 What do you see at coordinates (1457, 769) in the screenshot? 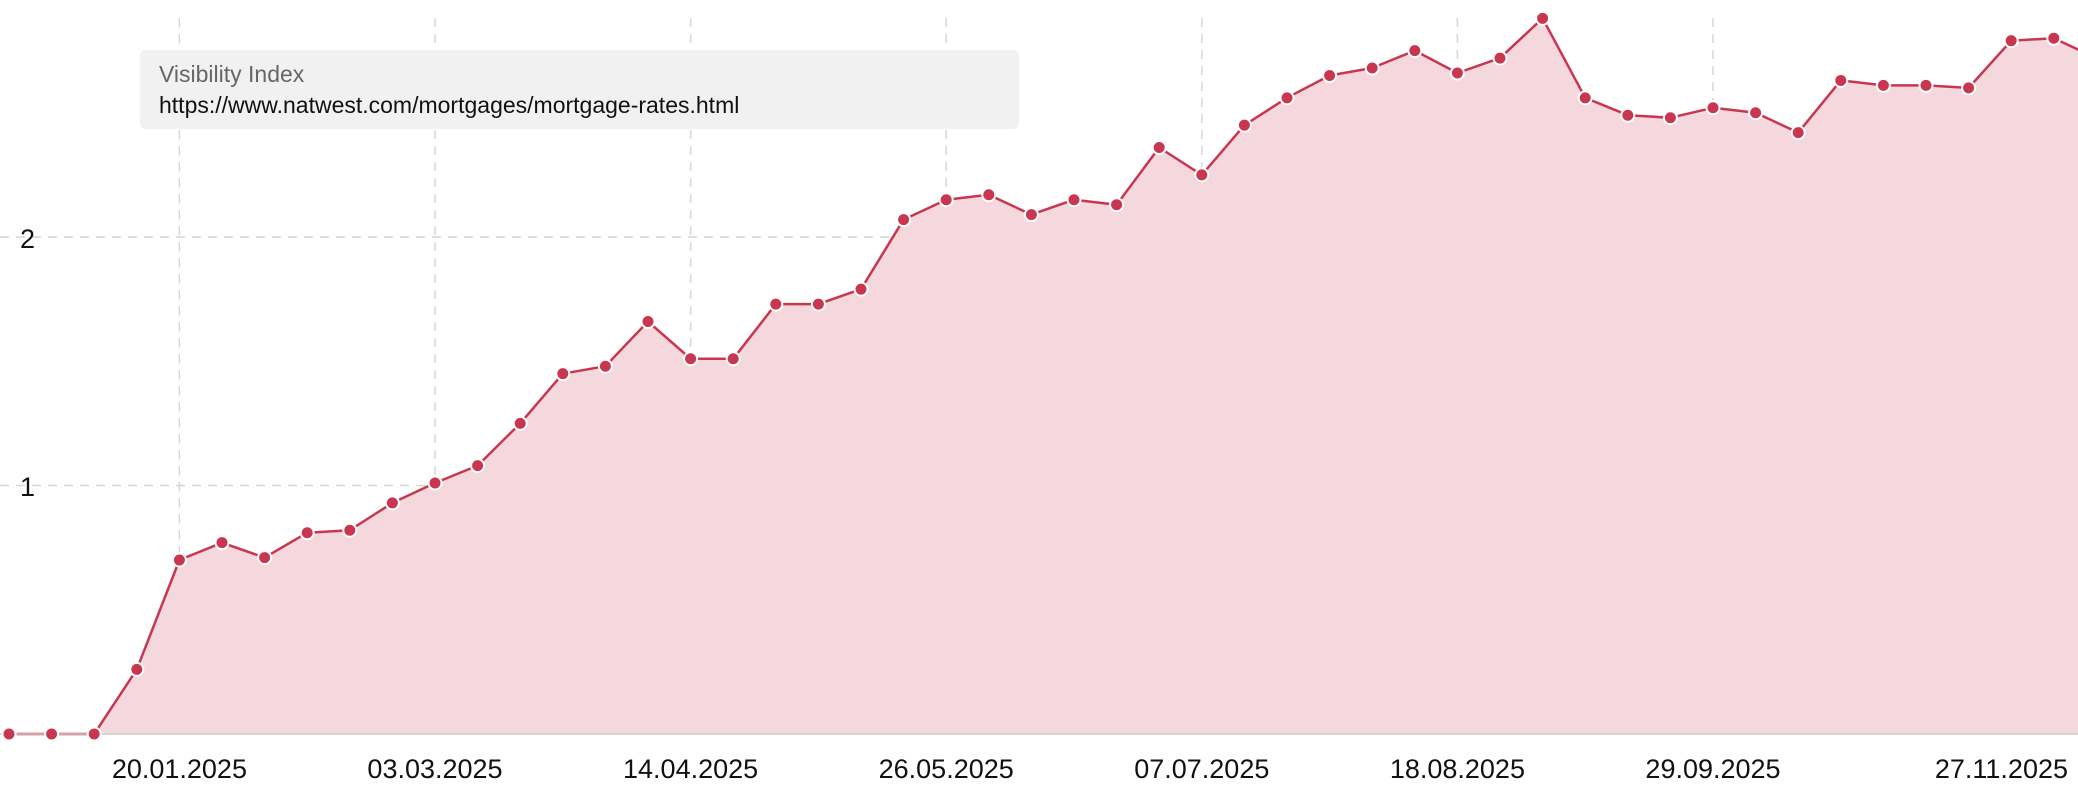
I see `x-tick-label: 18.08.2025` at bounding box center [1457, 769].